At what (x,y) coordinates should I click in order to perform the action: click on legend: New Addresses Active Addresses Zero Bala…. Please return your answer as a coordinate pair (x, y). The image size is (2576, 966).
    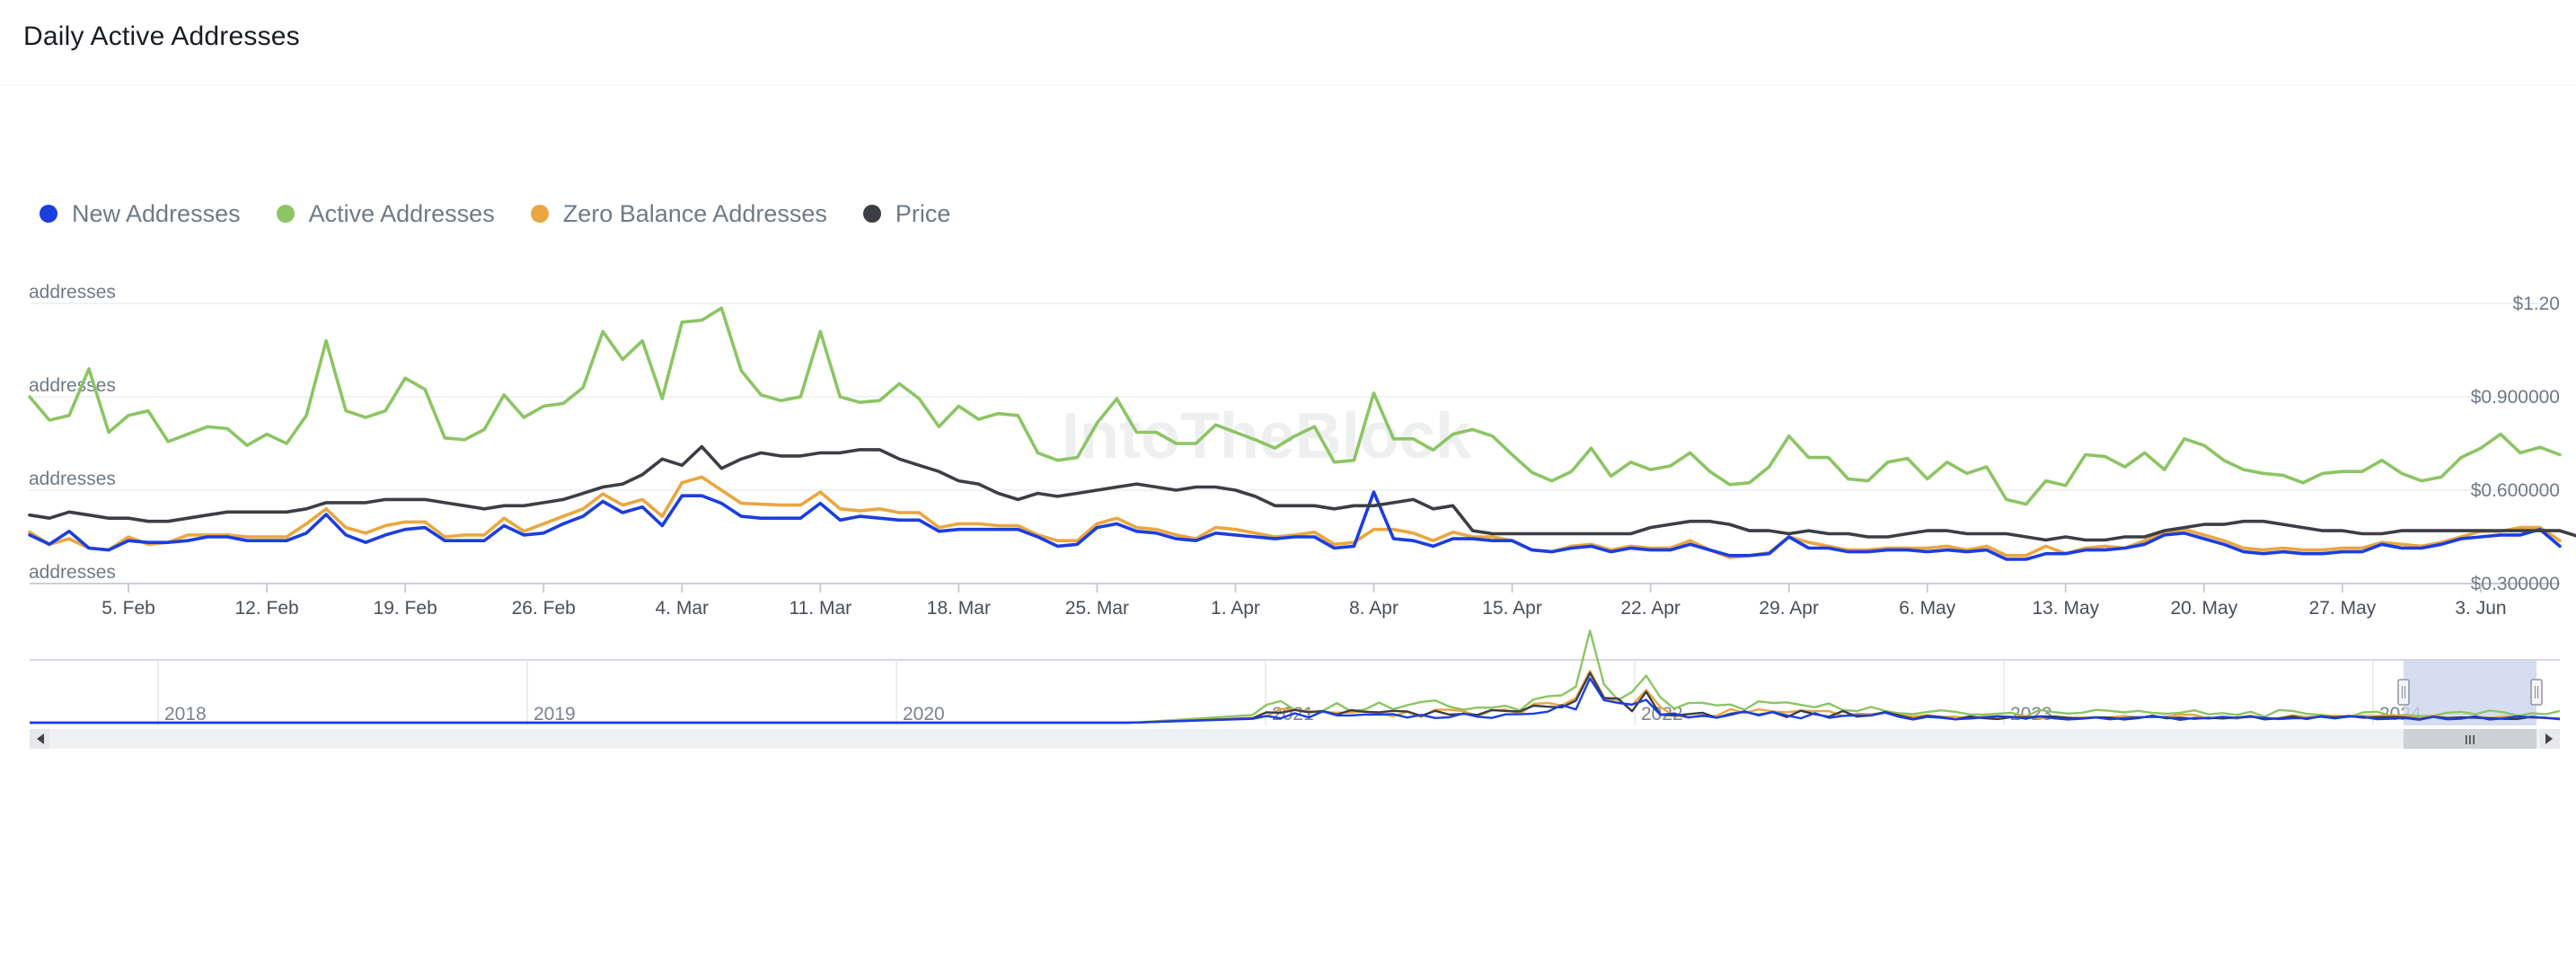
    Looking at the image, I should click on (513, 214).